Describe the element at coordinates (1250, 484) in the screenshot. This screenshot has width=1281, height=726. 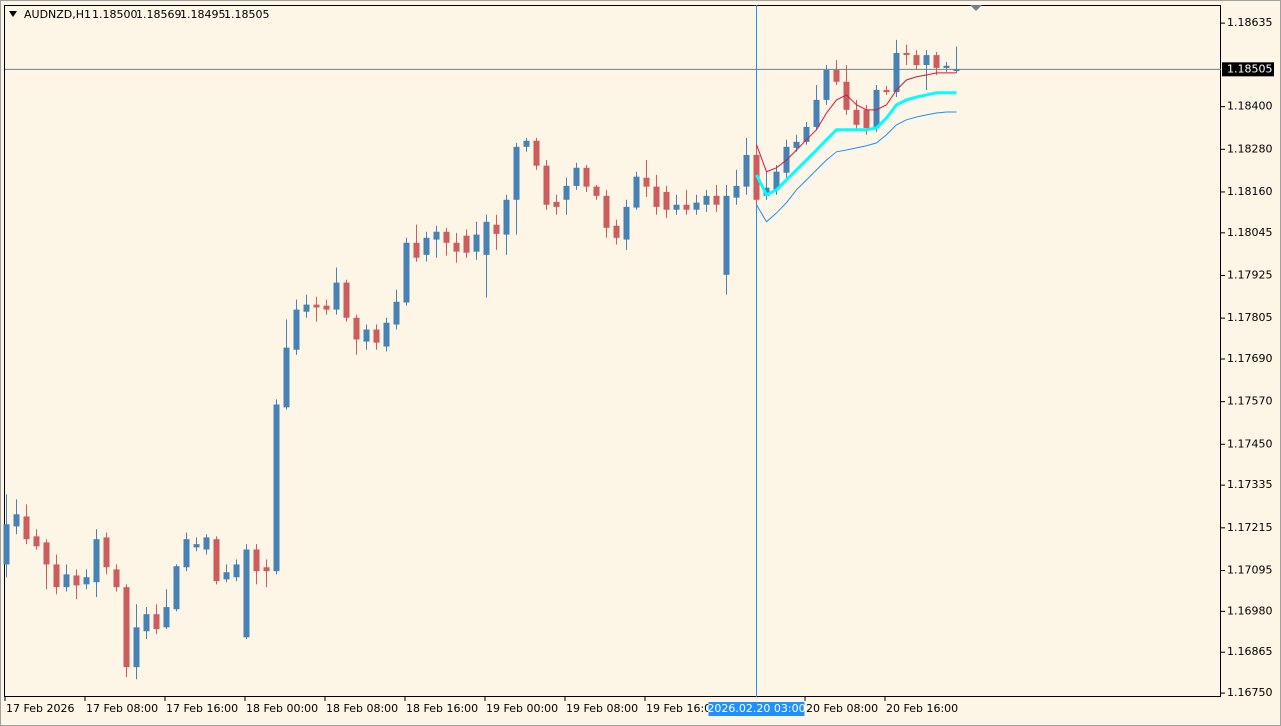
I see `y-tick-label: 1.17335` at that location.